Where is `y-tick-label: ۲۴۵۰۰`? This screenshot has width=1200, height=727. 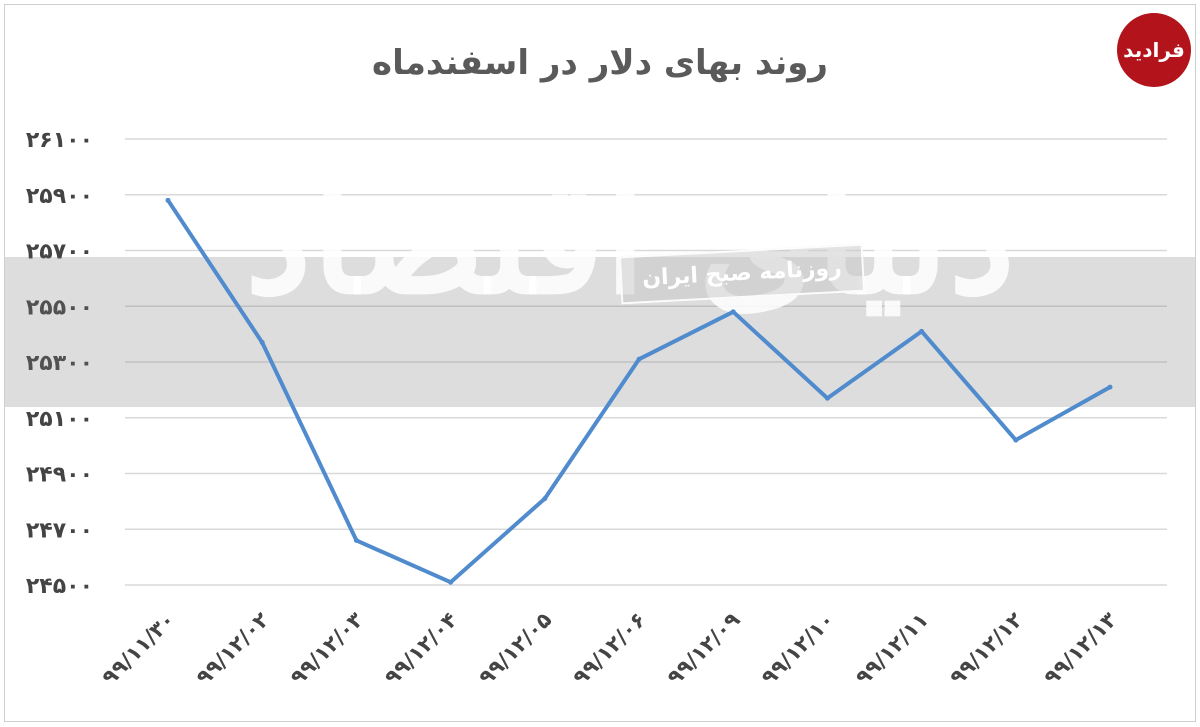
y-tick-label: ۲۴۵۰۰ is located at coordinates (59, 586).